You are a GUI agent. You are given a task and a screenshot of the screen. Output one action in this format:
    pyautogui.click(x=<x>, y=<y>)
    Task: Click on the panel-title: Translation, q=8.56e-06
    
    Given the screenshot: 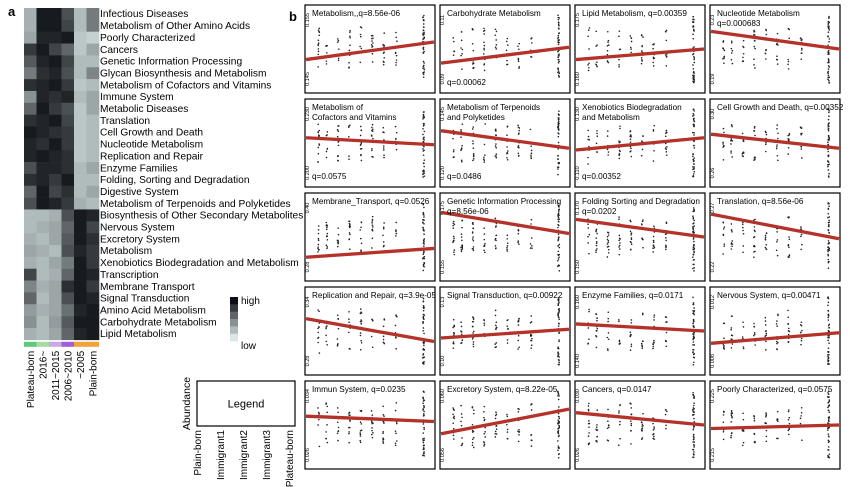 What is the action you would take?
    pyautogui.click(x=760, y=201)
    